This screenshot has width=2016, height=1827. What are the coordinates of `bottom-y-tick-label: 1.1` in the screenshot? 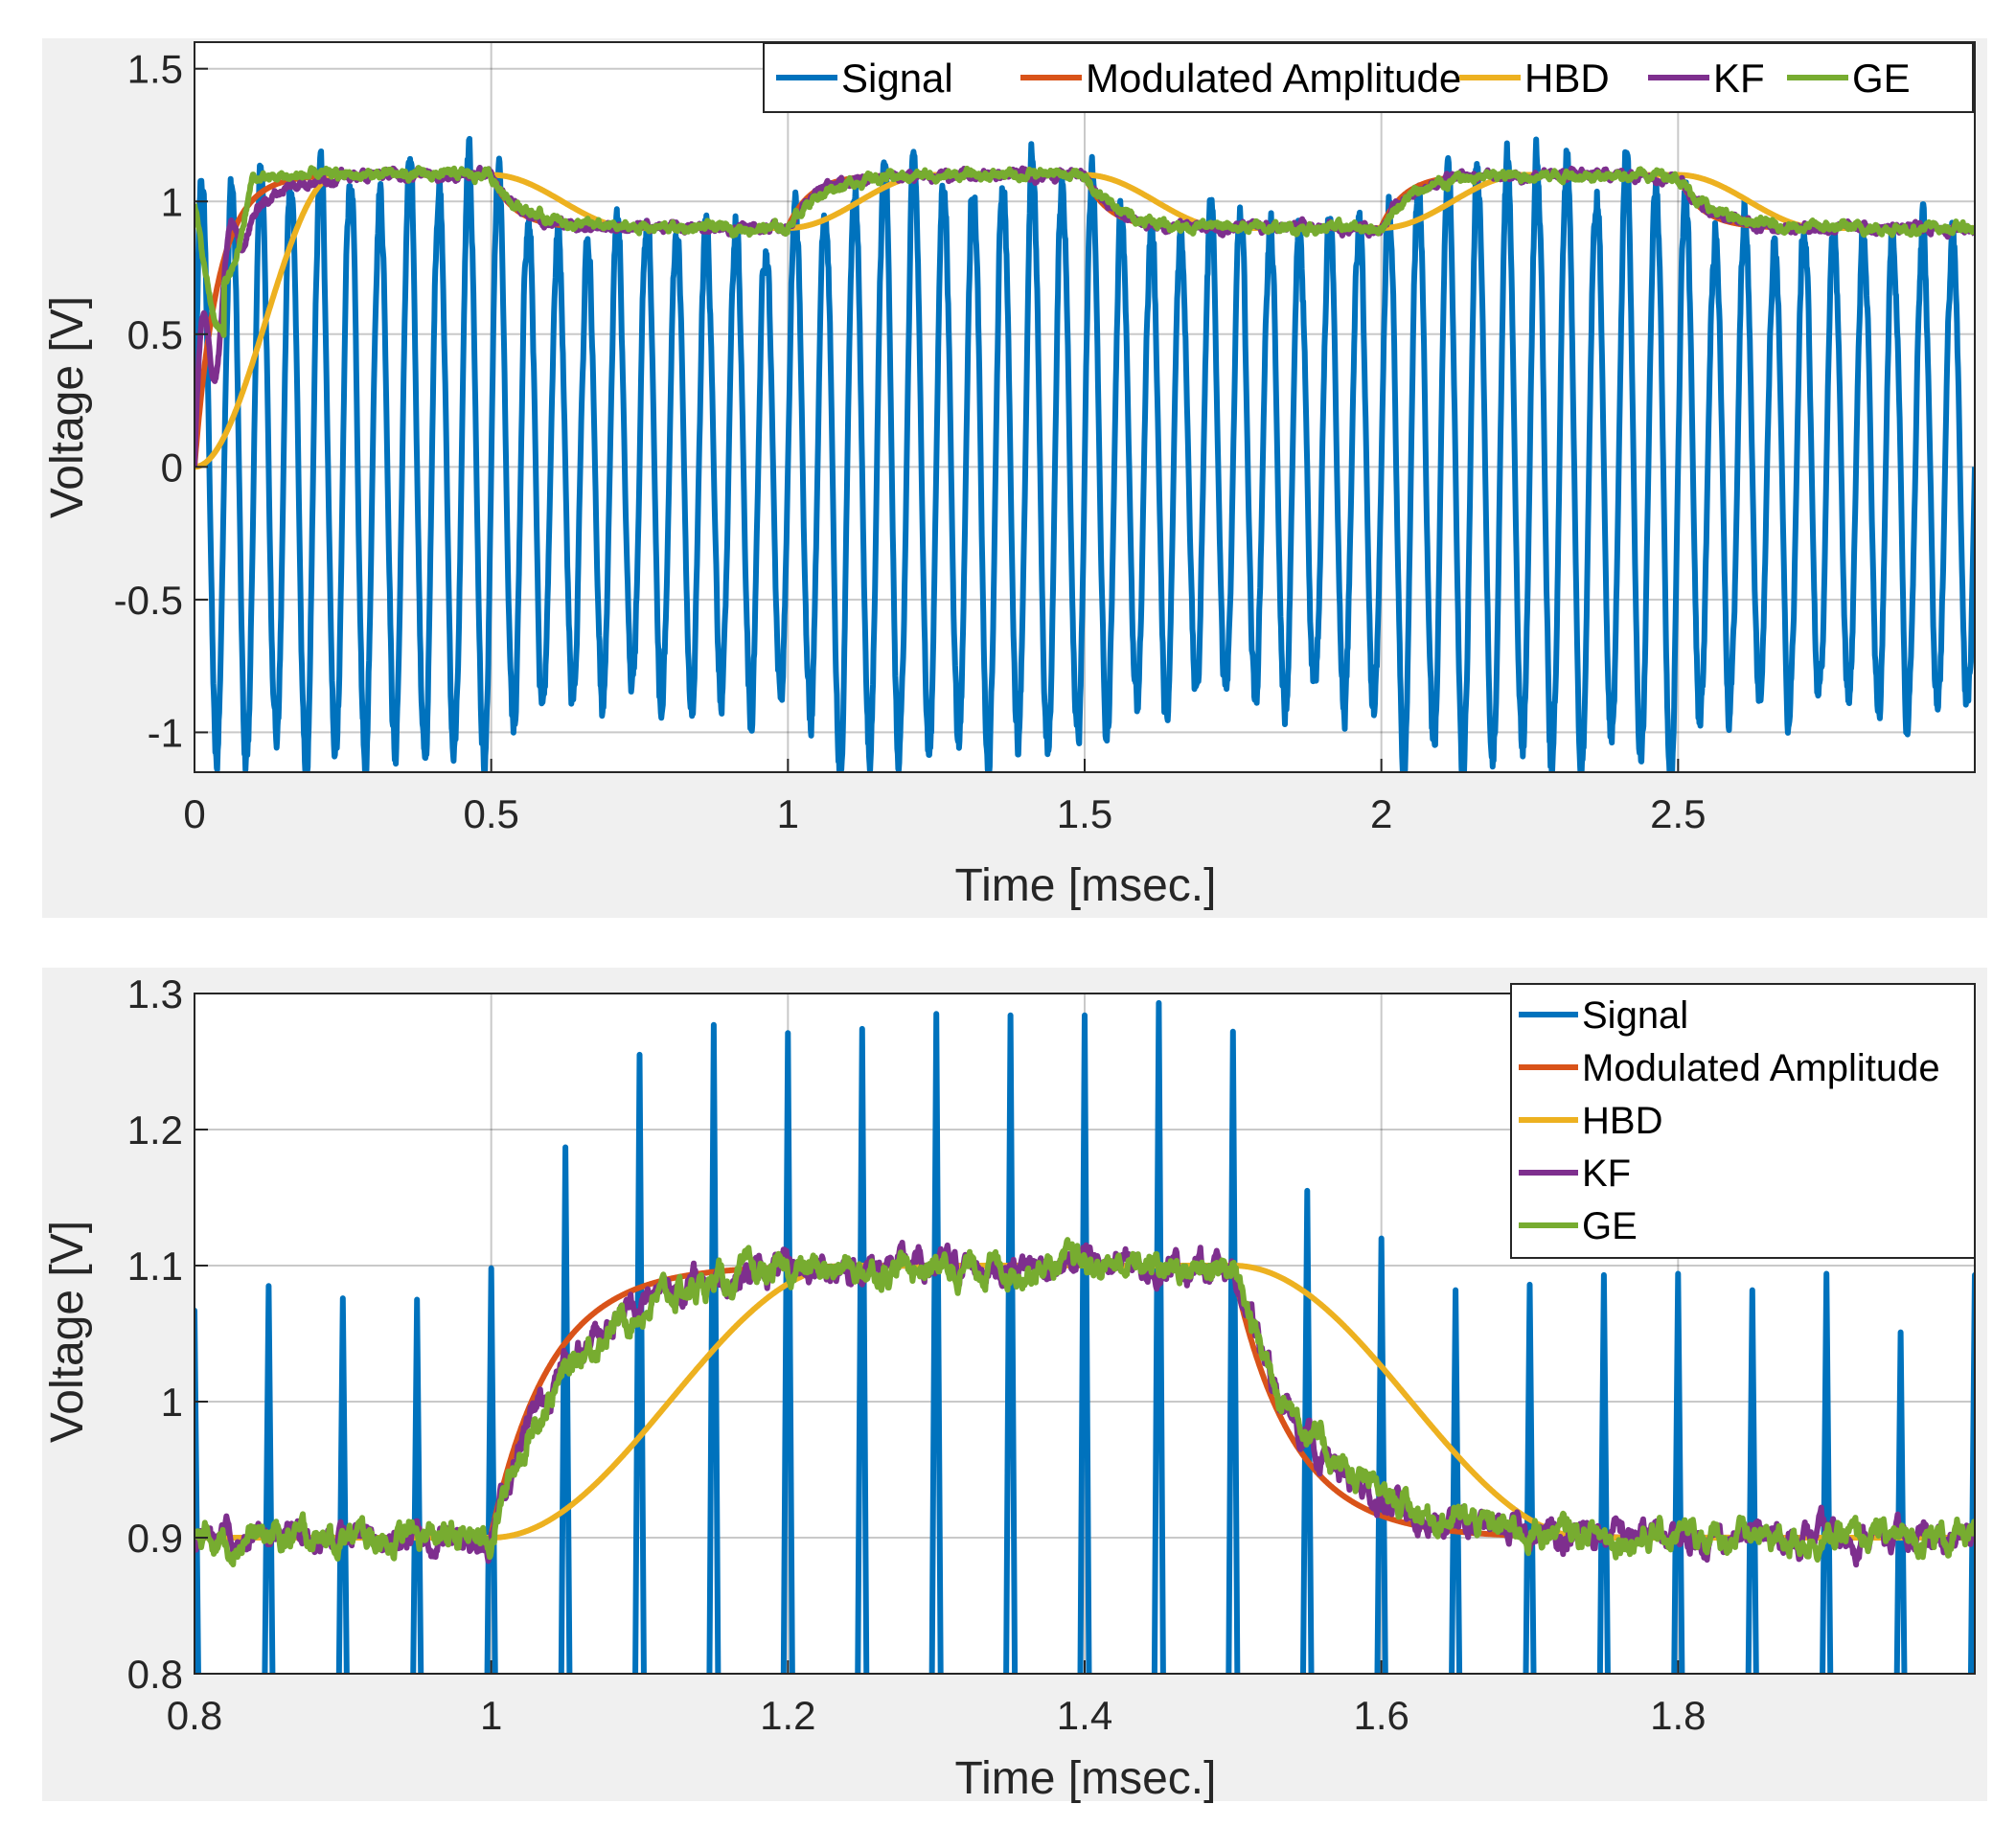 It's located at (155, 1266).